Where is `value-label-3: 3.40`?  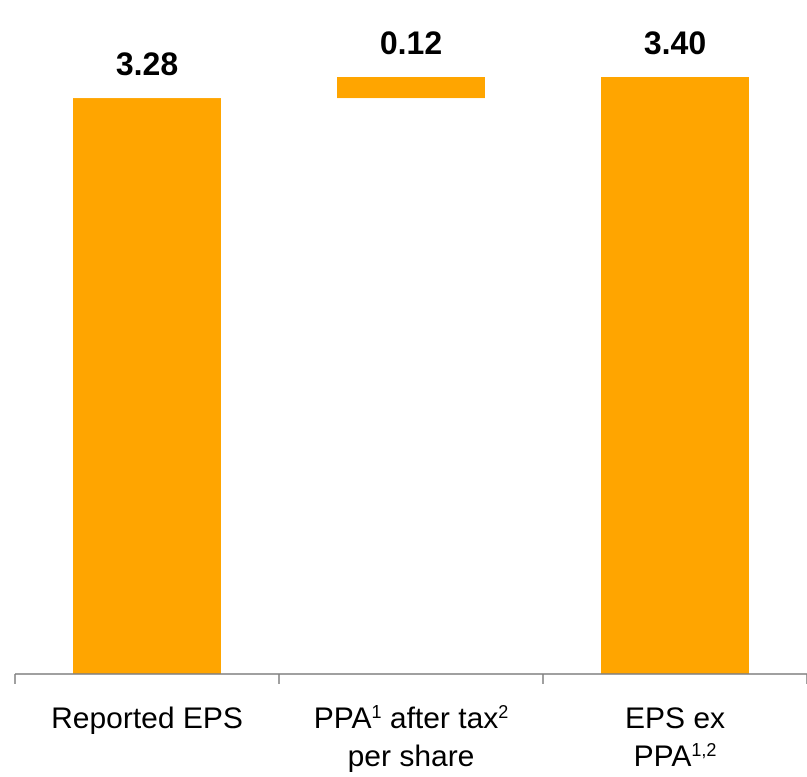
value-label-3: 3.40 is located at coordinates (675, 43).